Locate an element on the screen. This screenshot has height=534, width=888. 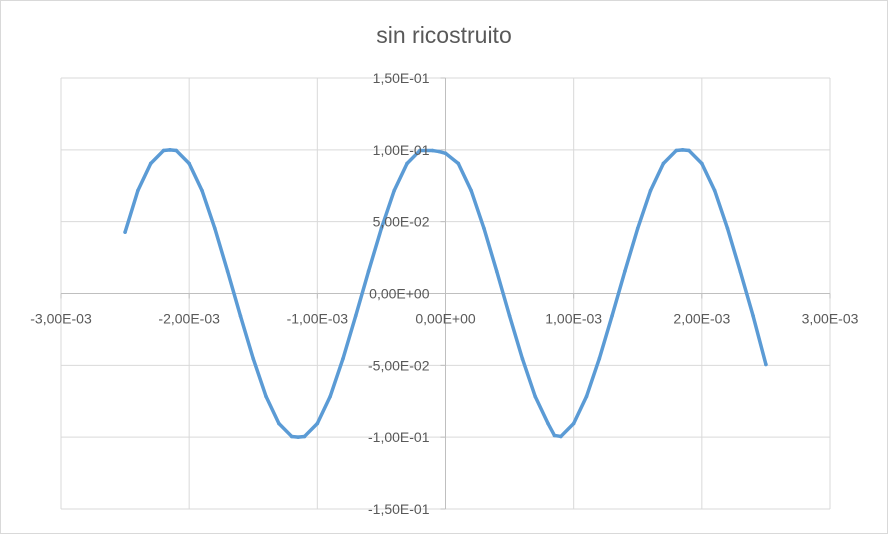
x-tick-label: 3,00E-03 is located at coordinates (830, 319).